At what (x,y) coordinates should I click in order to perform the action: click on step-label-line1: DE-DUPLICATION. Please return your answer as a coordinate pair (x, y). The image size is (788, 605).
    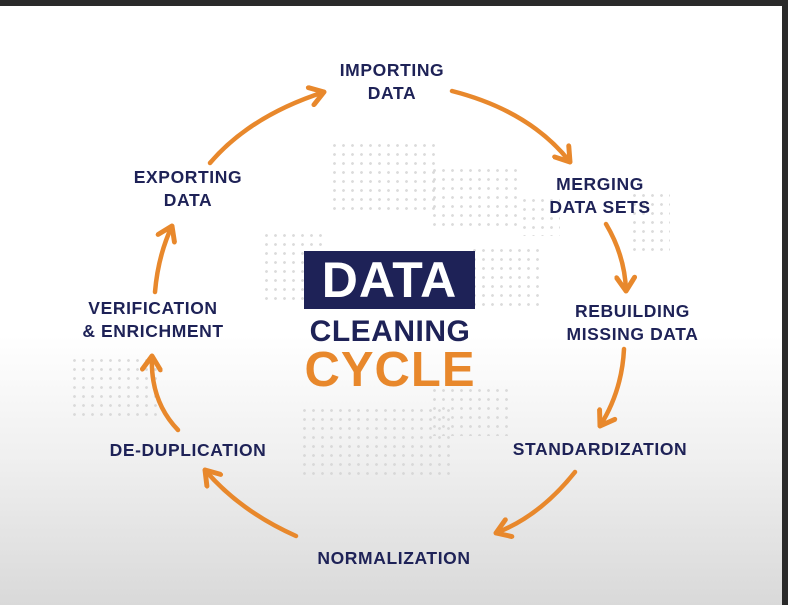
    Looking at the image, I should click on (188, 450).